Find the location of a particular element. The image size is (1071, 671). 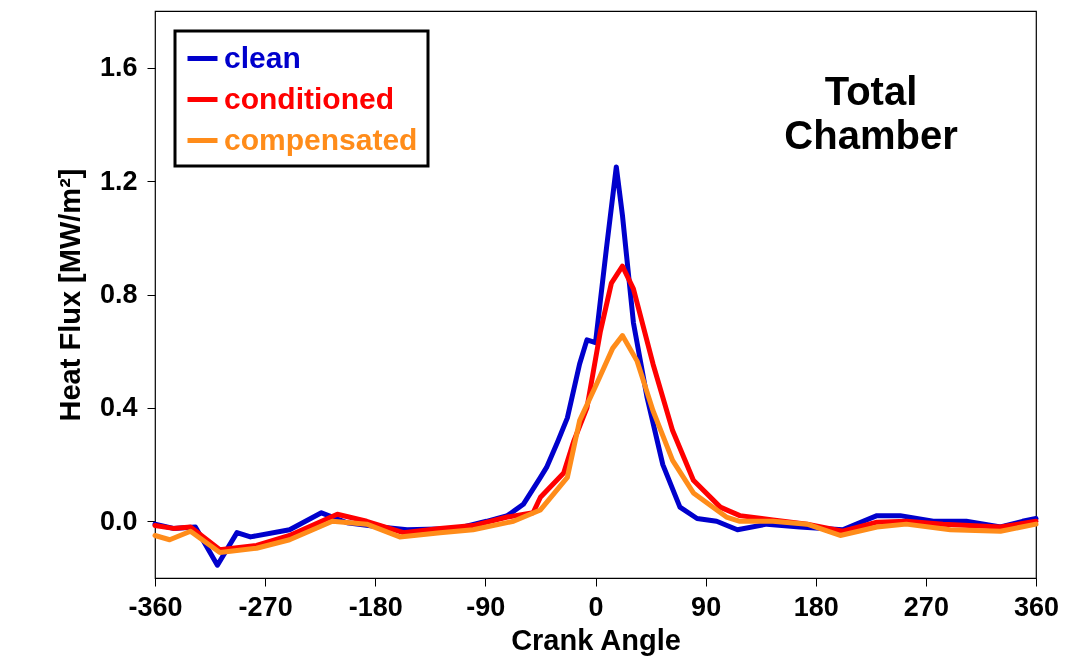

x-tick-label: 0 is located at coordinates (596, 606).